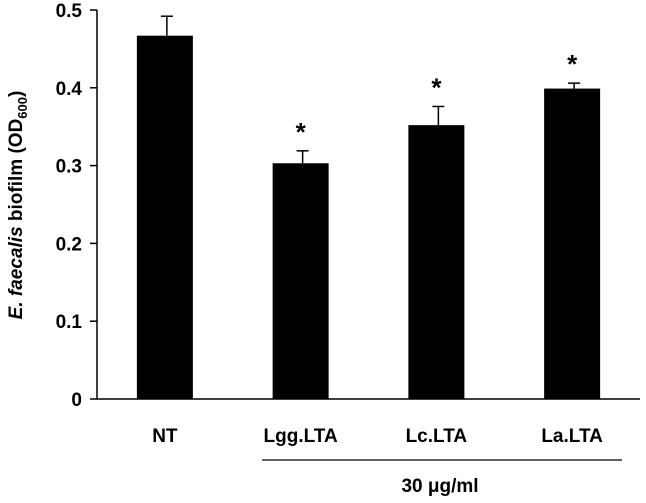  I want to click on y-tick-label: 0.4, so click(69, 89).